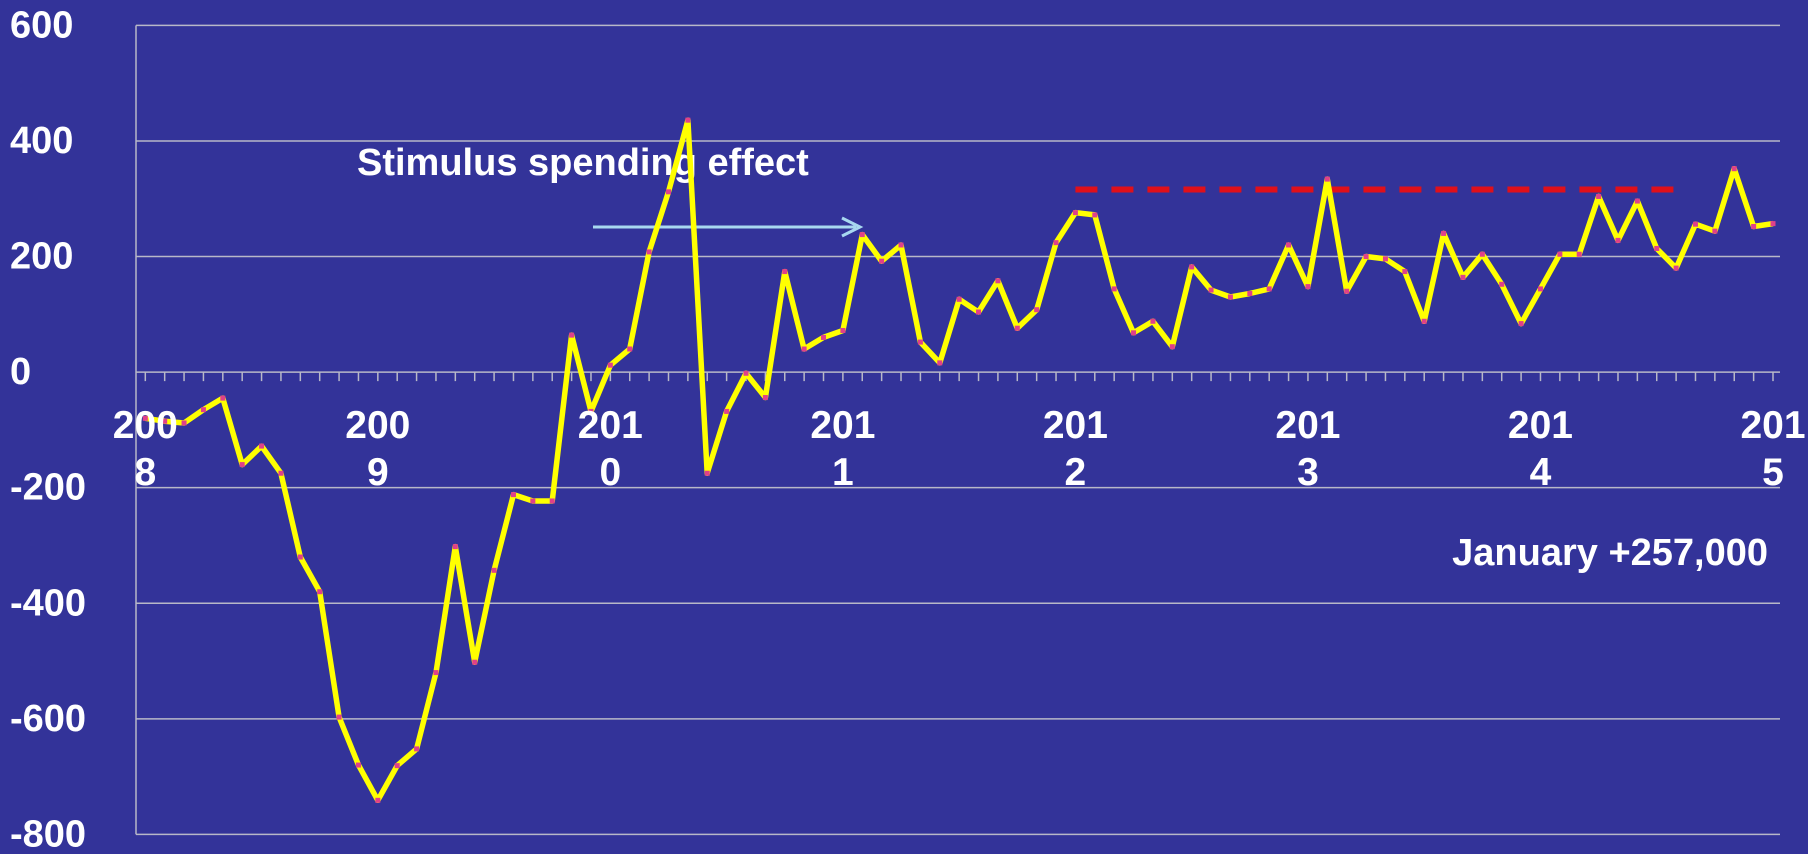 The height and width of the screenshot is (854, 1808). What do you see at coordinates (852, 227) in the screenshot?
I see `arrow-head` at bounding box center [852, 227].